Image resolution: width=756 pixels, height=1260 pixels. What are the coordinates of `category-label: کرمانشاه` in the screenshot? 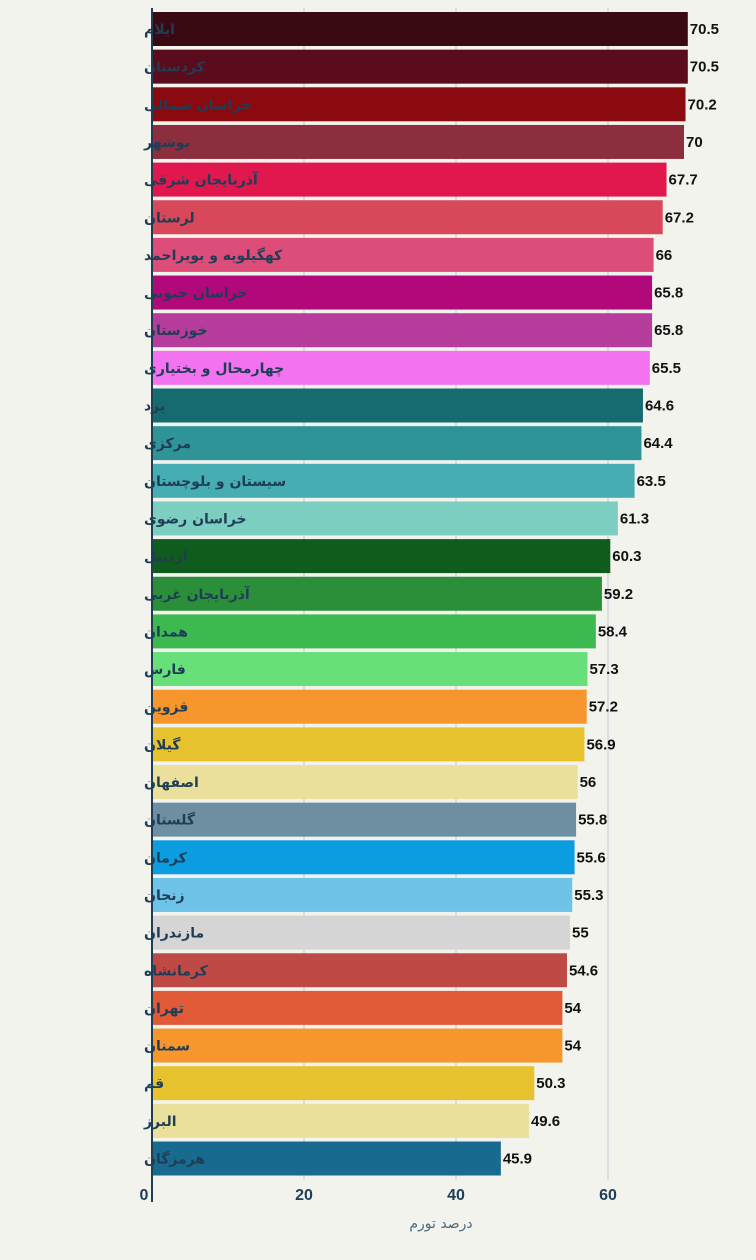 It's located at (176, 971).